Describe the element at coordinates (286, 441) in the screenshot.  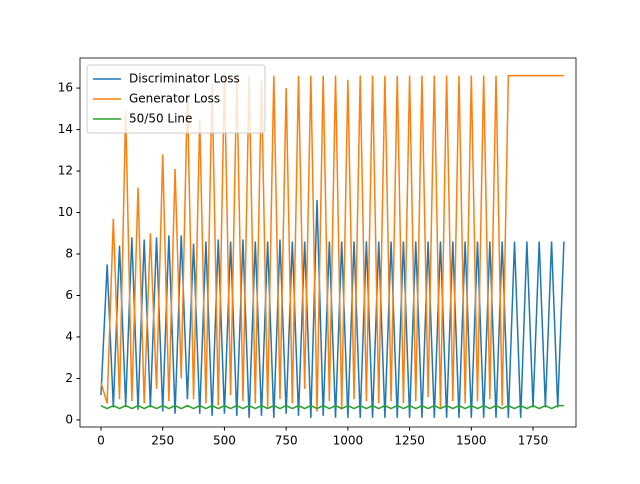
I see `x-tick-label: 750` at that location.